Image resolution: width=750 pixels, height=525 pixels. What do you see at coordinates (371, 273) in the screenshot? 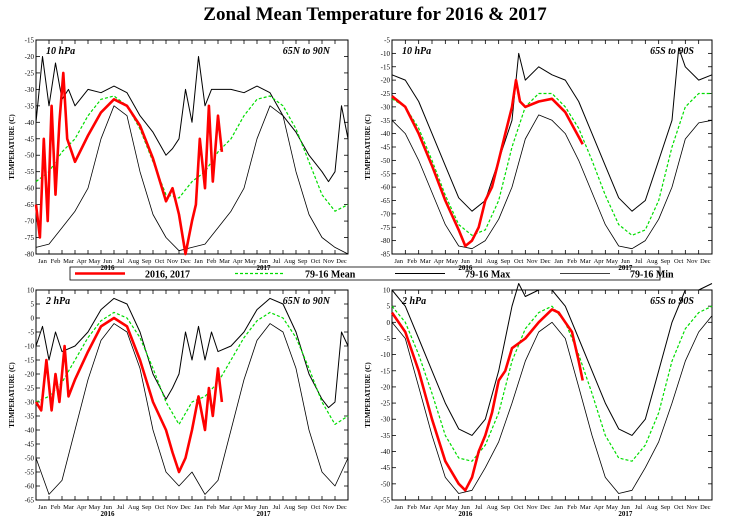
I see `legend: 2016, 2017 79-16 Mean 79-16 Max 79-16 Min` at bounding box center [371, 273].